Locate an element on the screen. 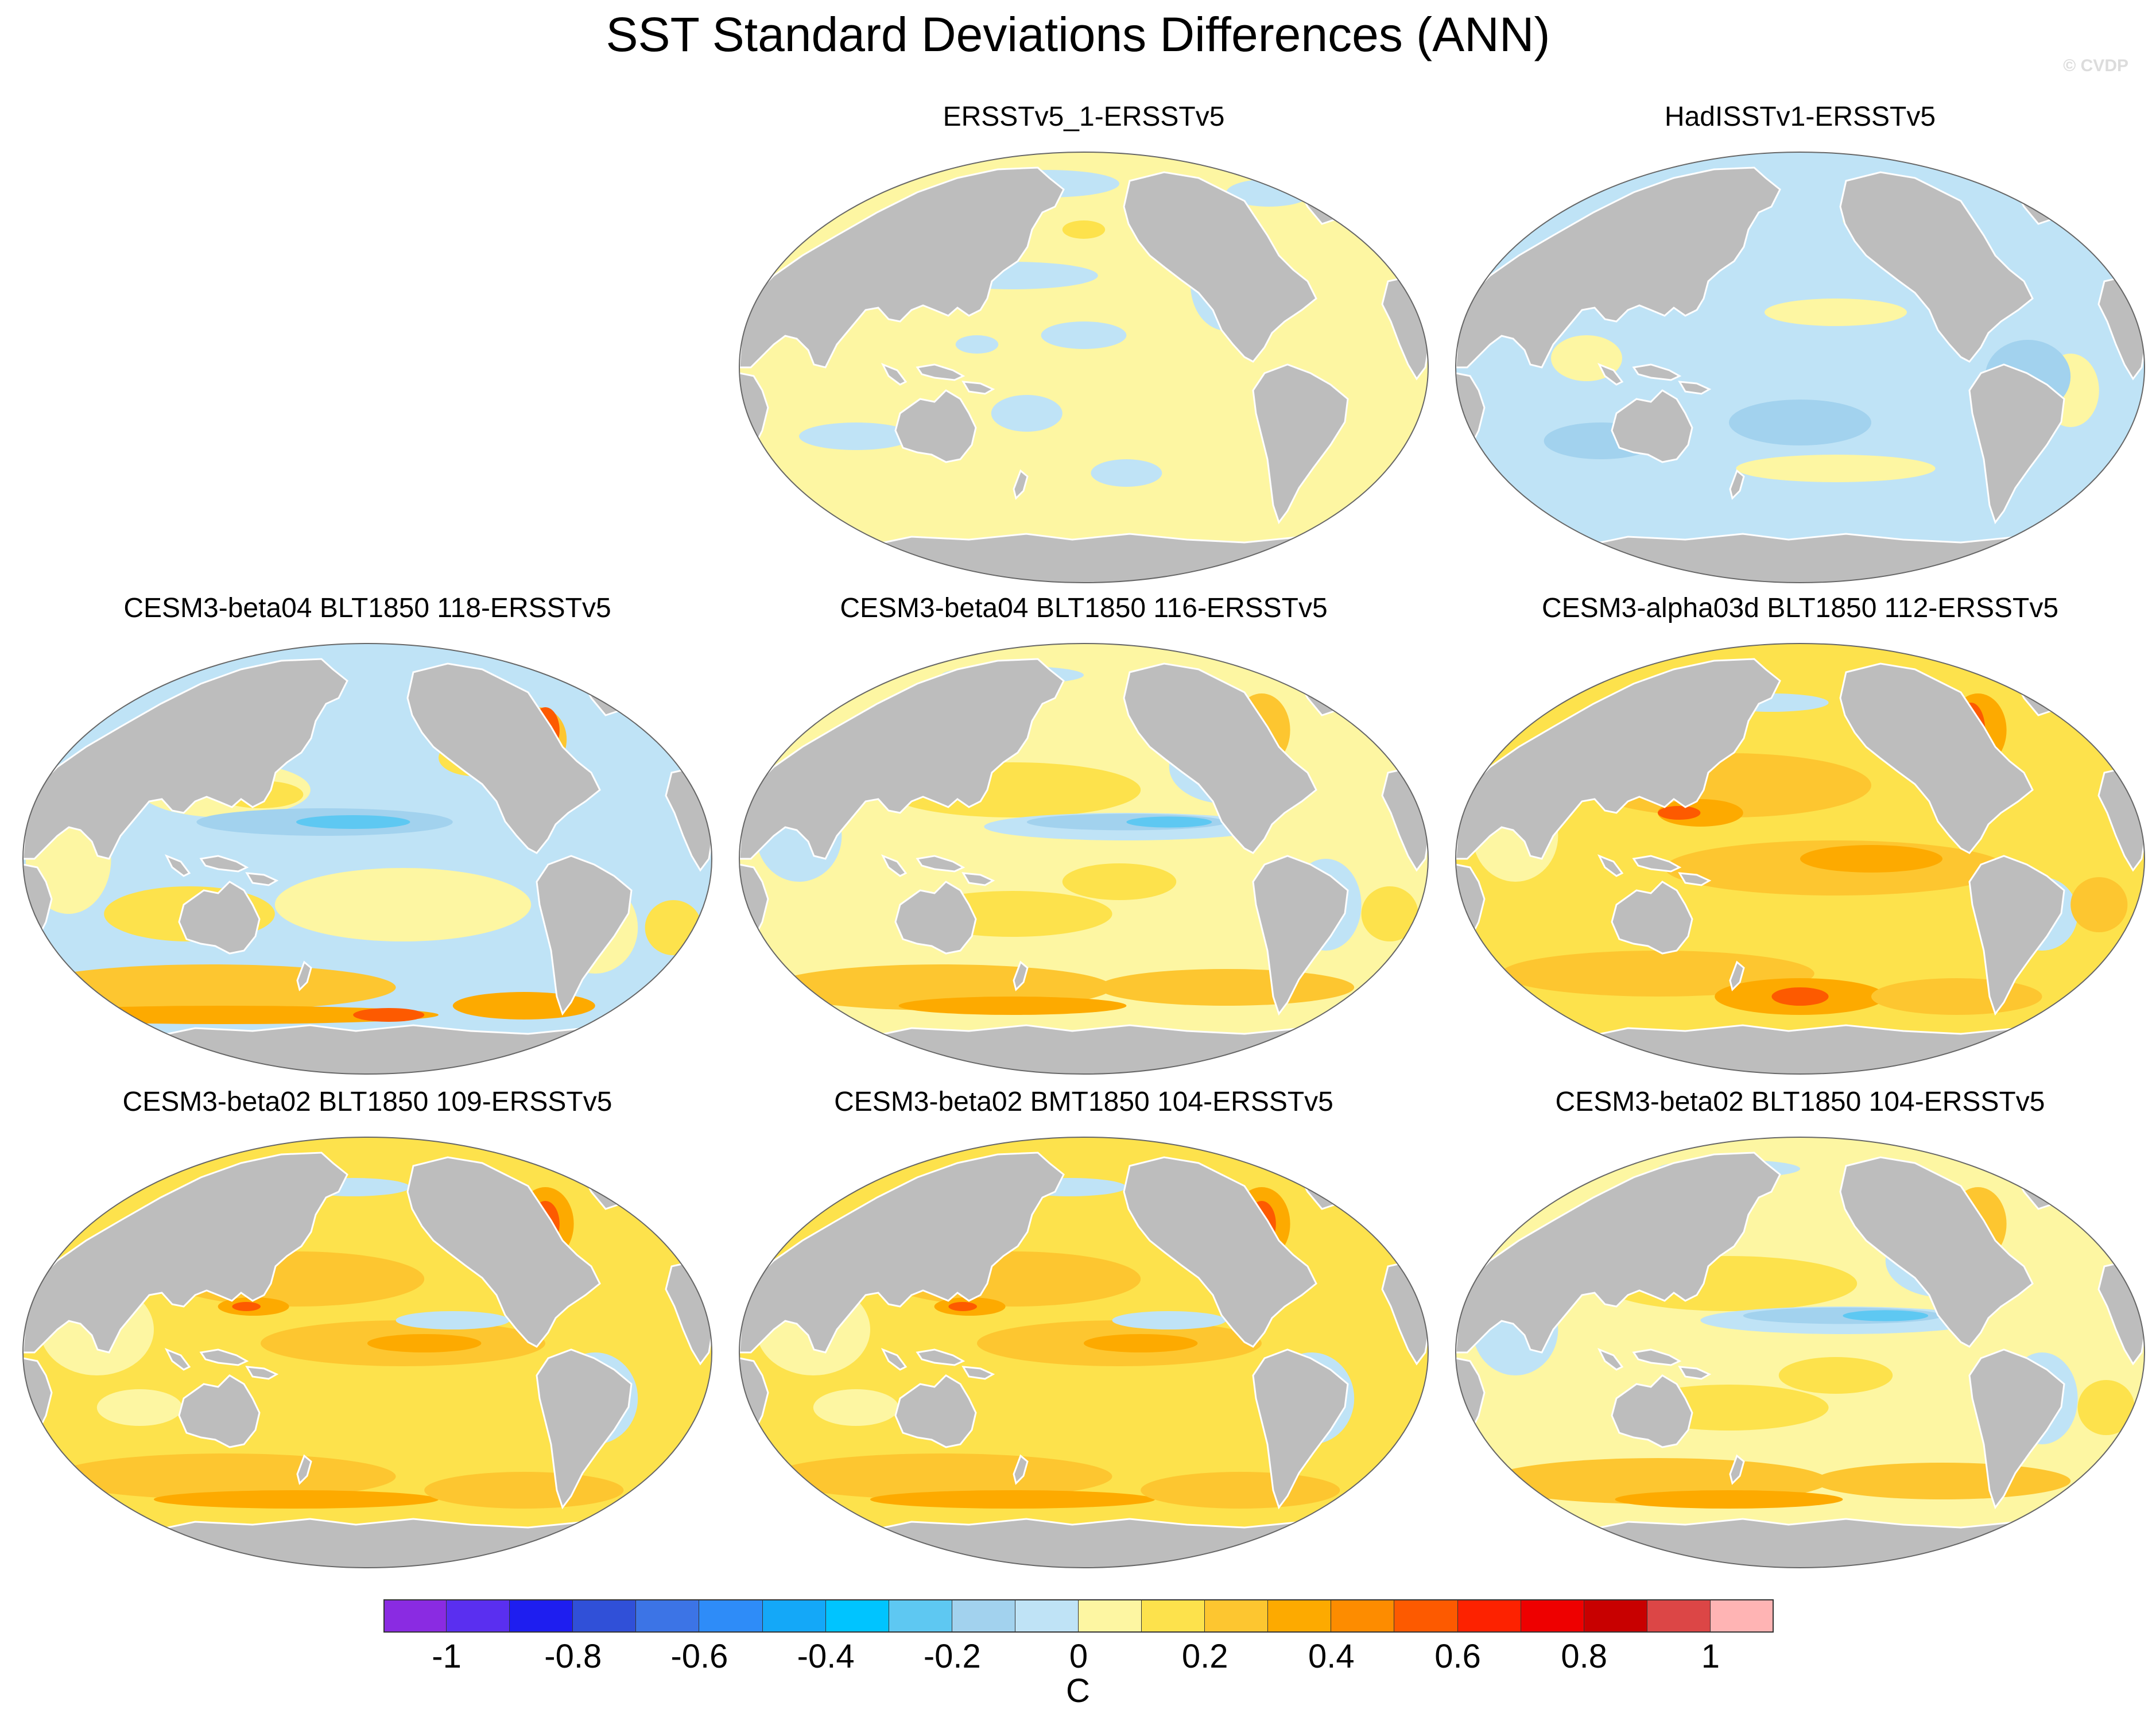  colorbar-tick-label: 0.2 is located at coordinates (1204, 1657).